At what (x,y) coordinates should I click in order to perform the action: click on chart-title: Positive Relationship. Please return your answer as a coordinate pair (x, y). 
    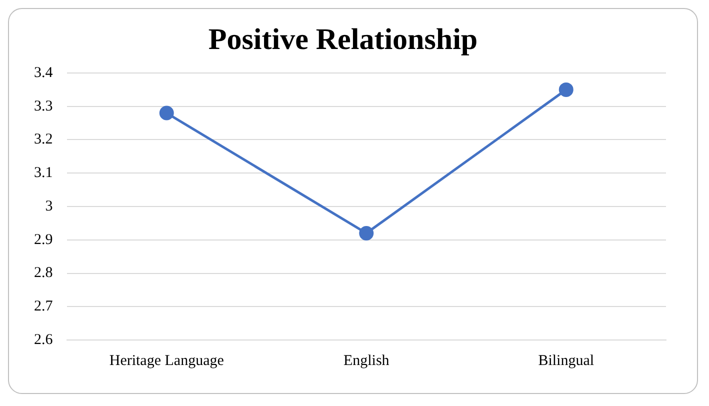
    Looking at the image, I should click on (343, 39).